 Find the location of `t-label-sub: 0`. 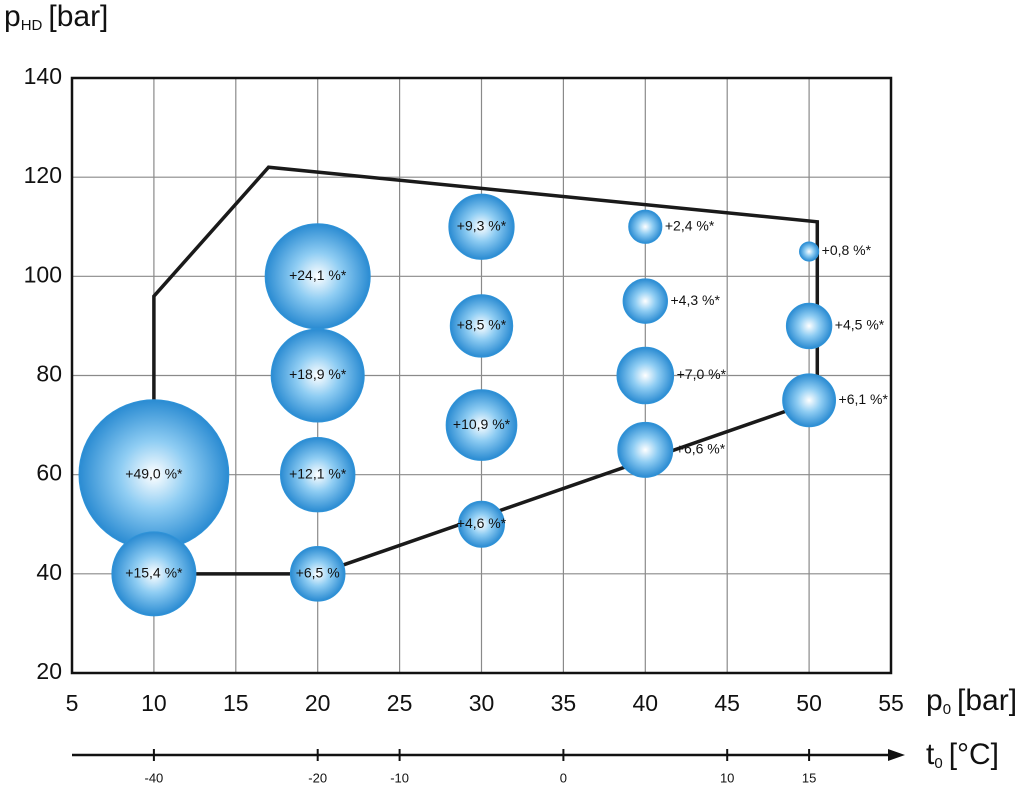

t-label-sub: 0 is located at coordinates (938, 763).